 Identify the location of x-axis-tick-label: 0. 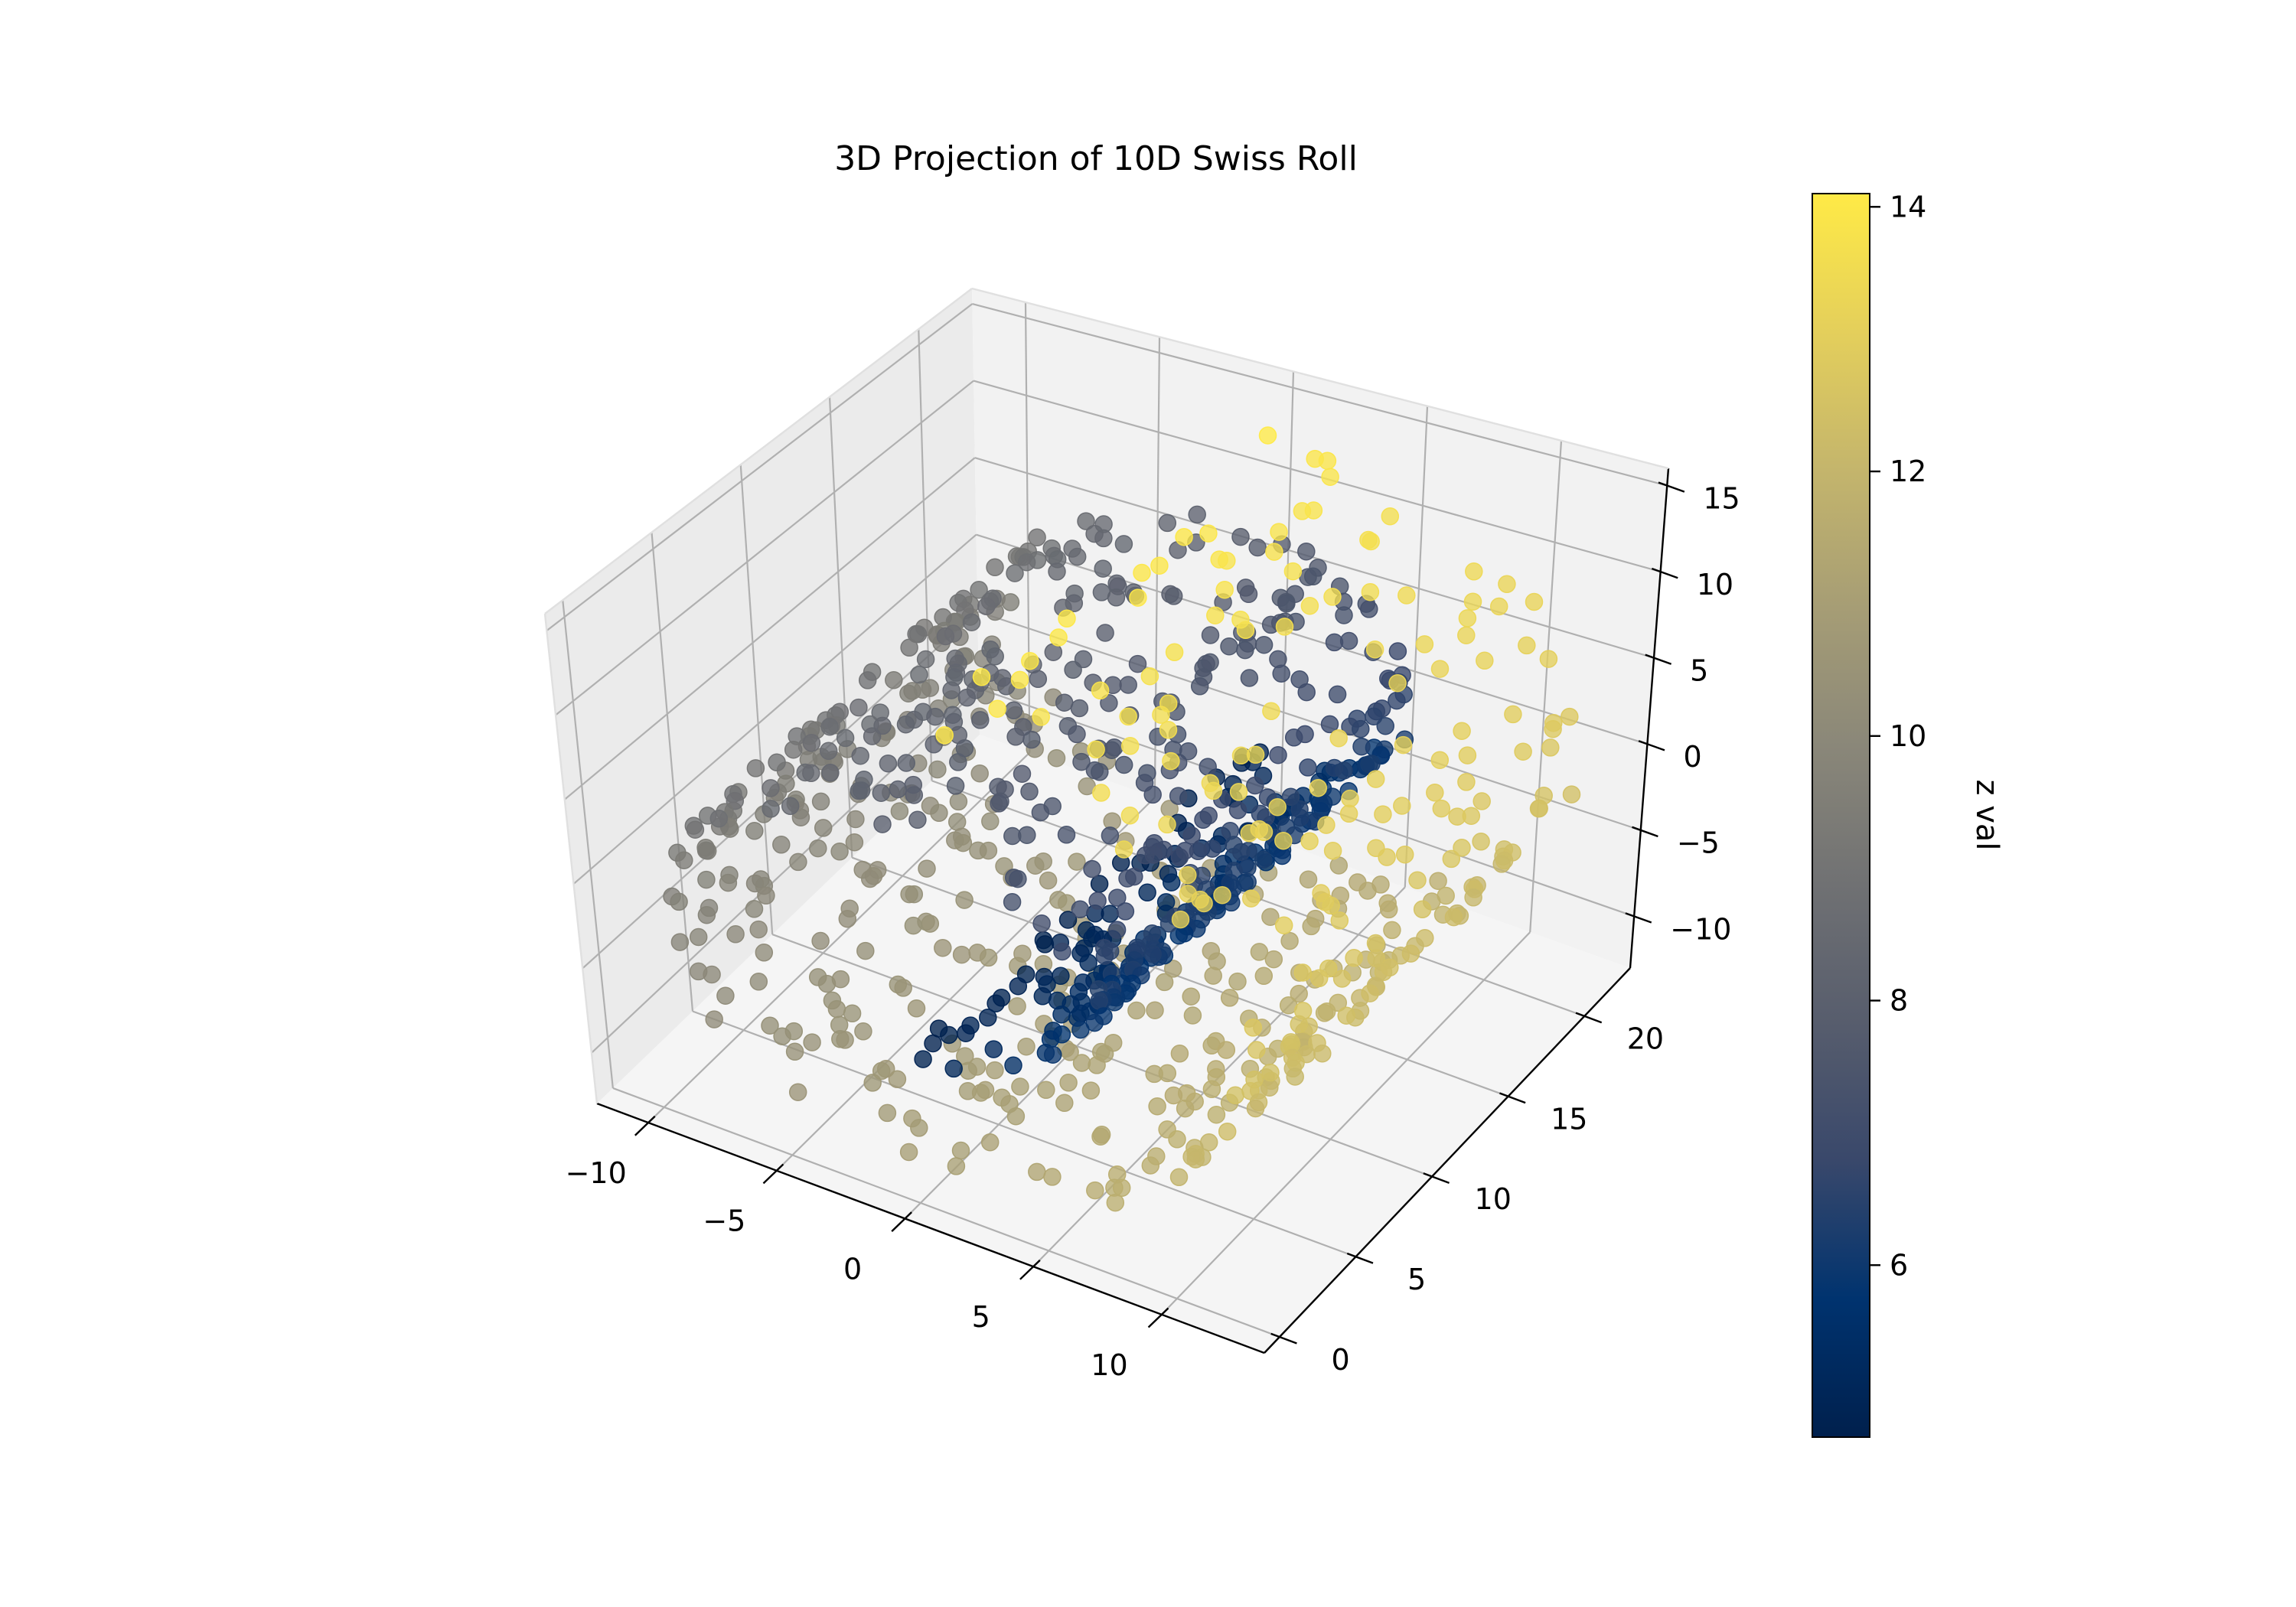
(852, 1269).